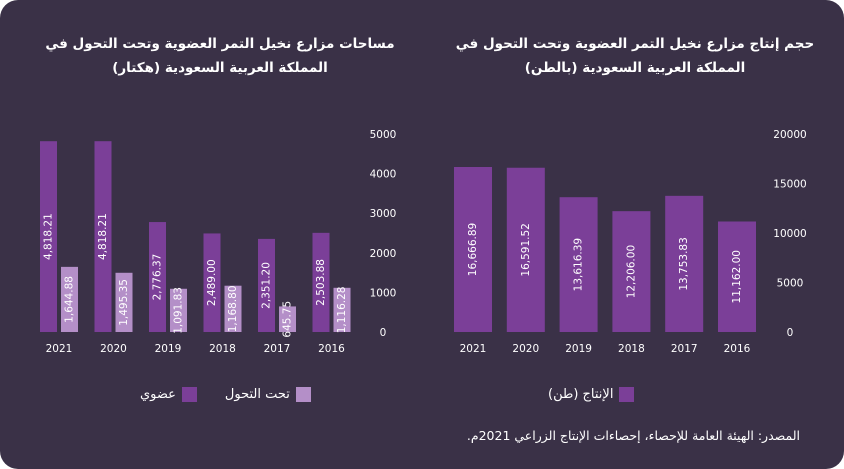 Image resolution: width=844 pixels, height=469 pixels. I want to click on area-legend: تحت التحول عضوي, so click(225, 394).